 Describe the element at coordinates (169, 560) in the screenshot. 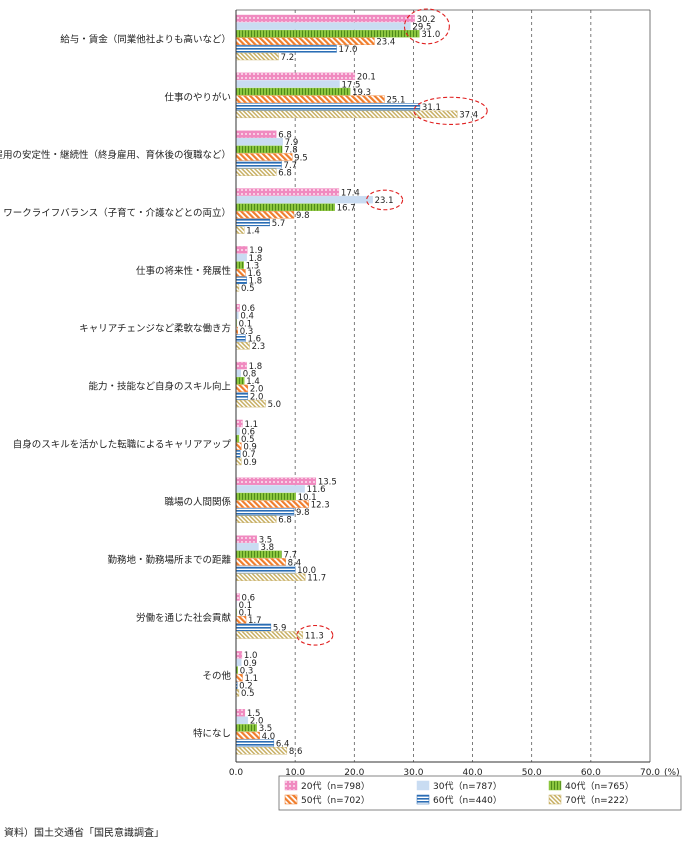

I see `category-label: 勤務地・勤務場所までの距離` at that location.